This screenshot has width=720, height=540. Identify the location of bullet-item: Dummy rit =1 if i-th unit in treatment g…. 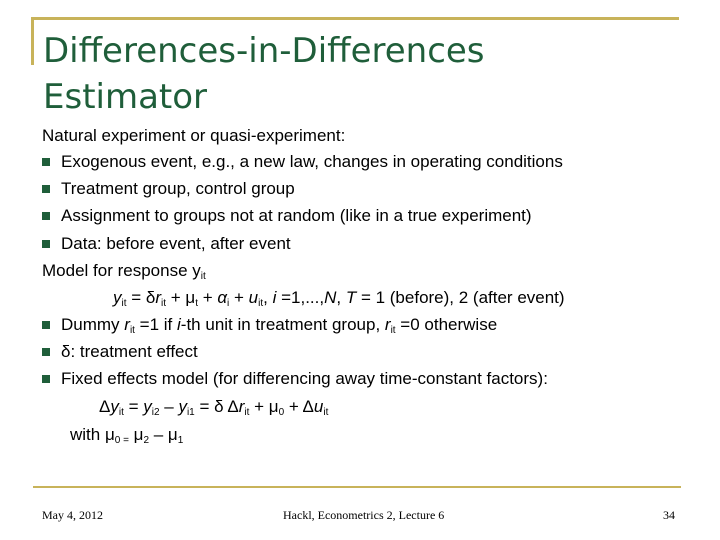
(269, 325).